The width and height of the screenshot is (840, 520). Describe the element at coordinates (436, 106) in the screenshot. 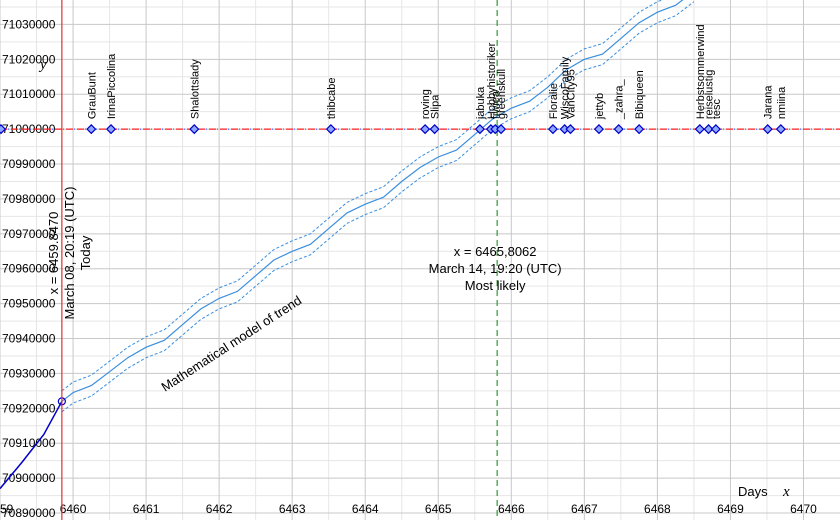

I see `marker-label: Slipa` at that location.